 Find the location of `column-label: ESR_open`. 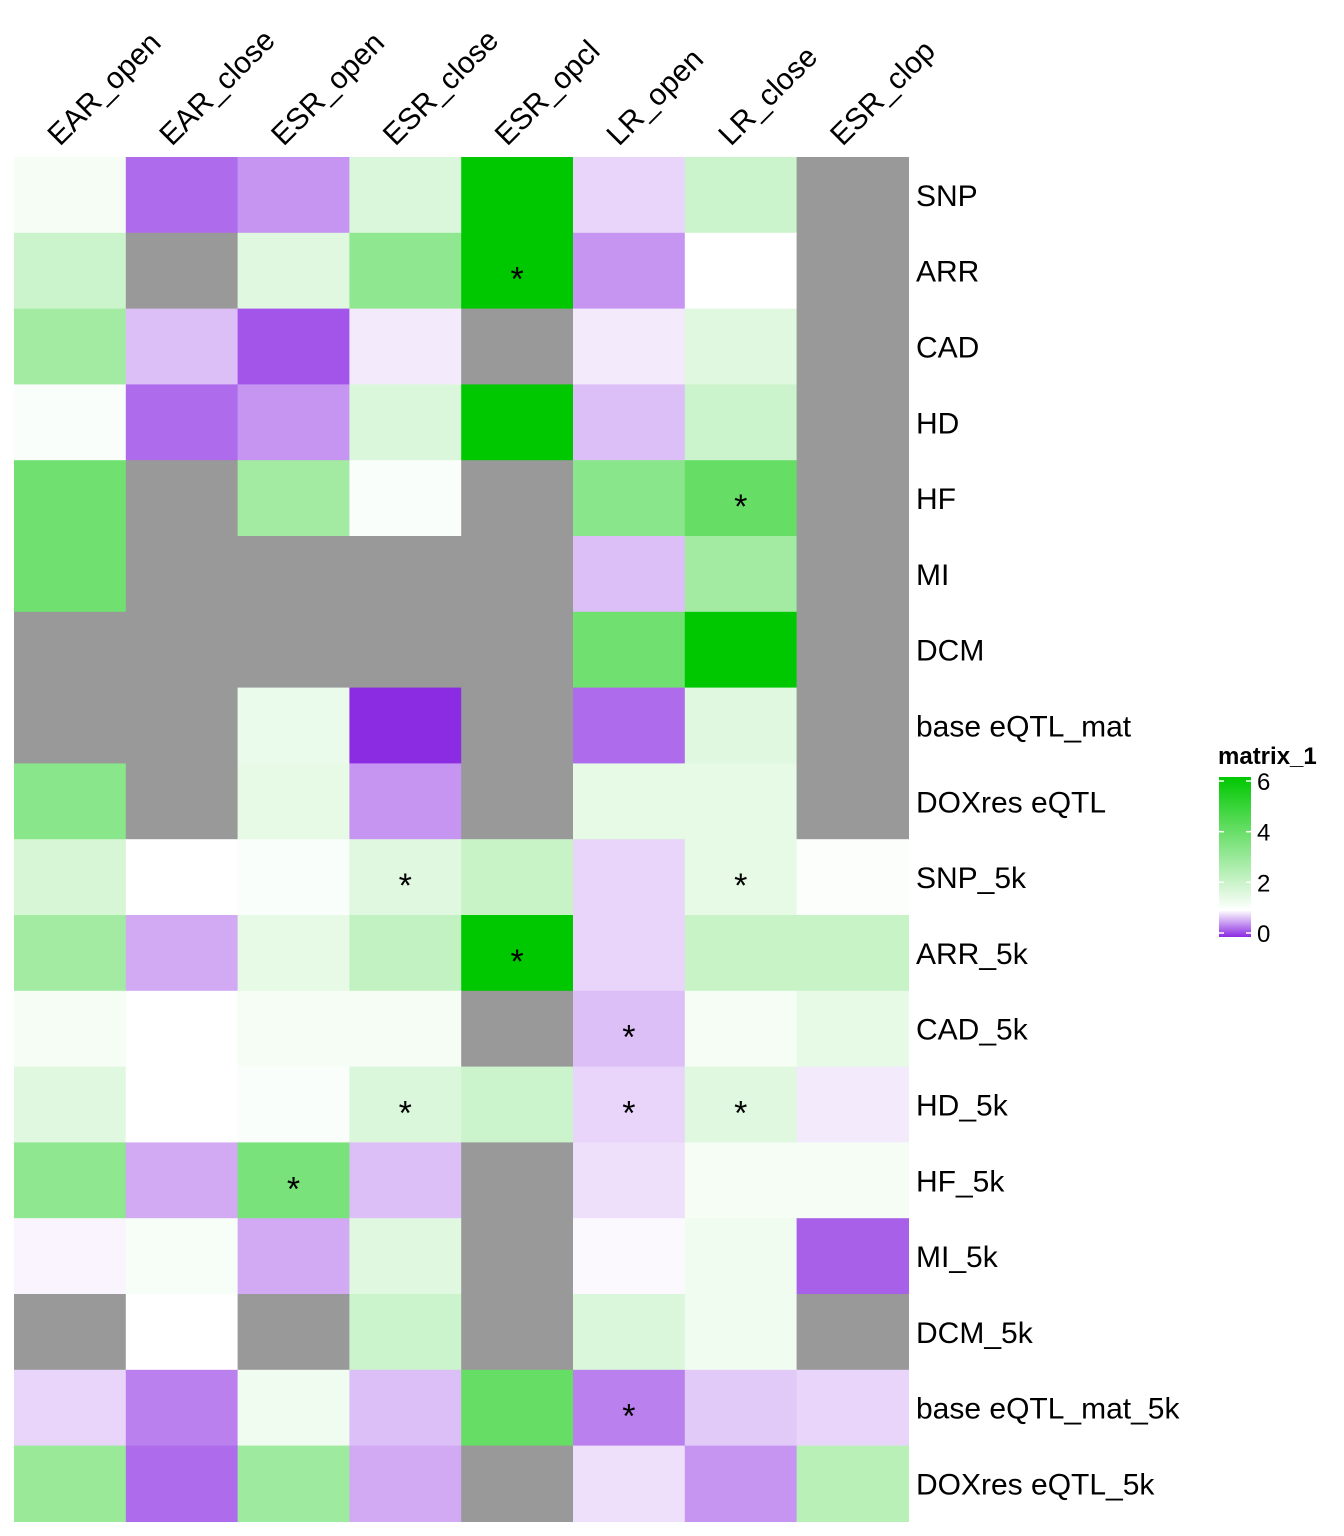

column-label: ESR_open is located at coordinates (328, 89).